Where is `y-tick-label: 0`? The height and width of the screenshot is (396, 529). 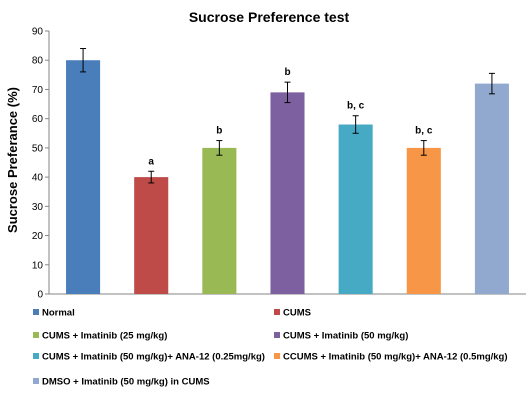 y-tick-label: 0 is located at coordinates (40, 295).